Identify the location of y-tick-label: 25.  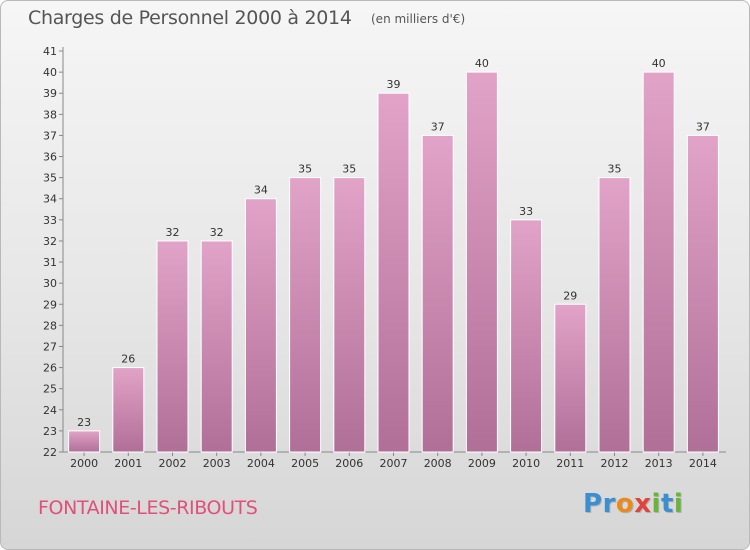
(50, 389).